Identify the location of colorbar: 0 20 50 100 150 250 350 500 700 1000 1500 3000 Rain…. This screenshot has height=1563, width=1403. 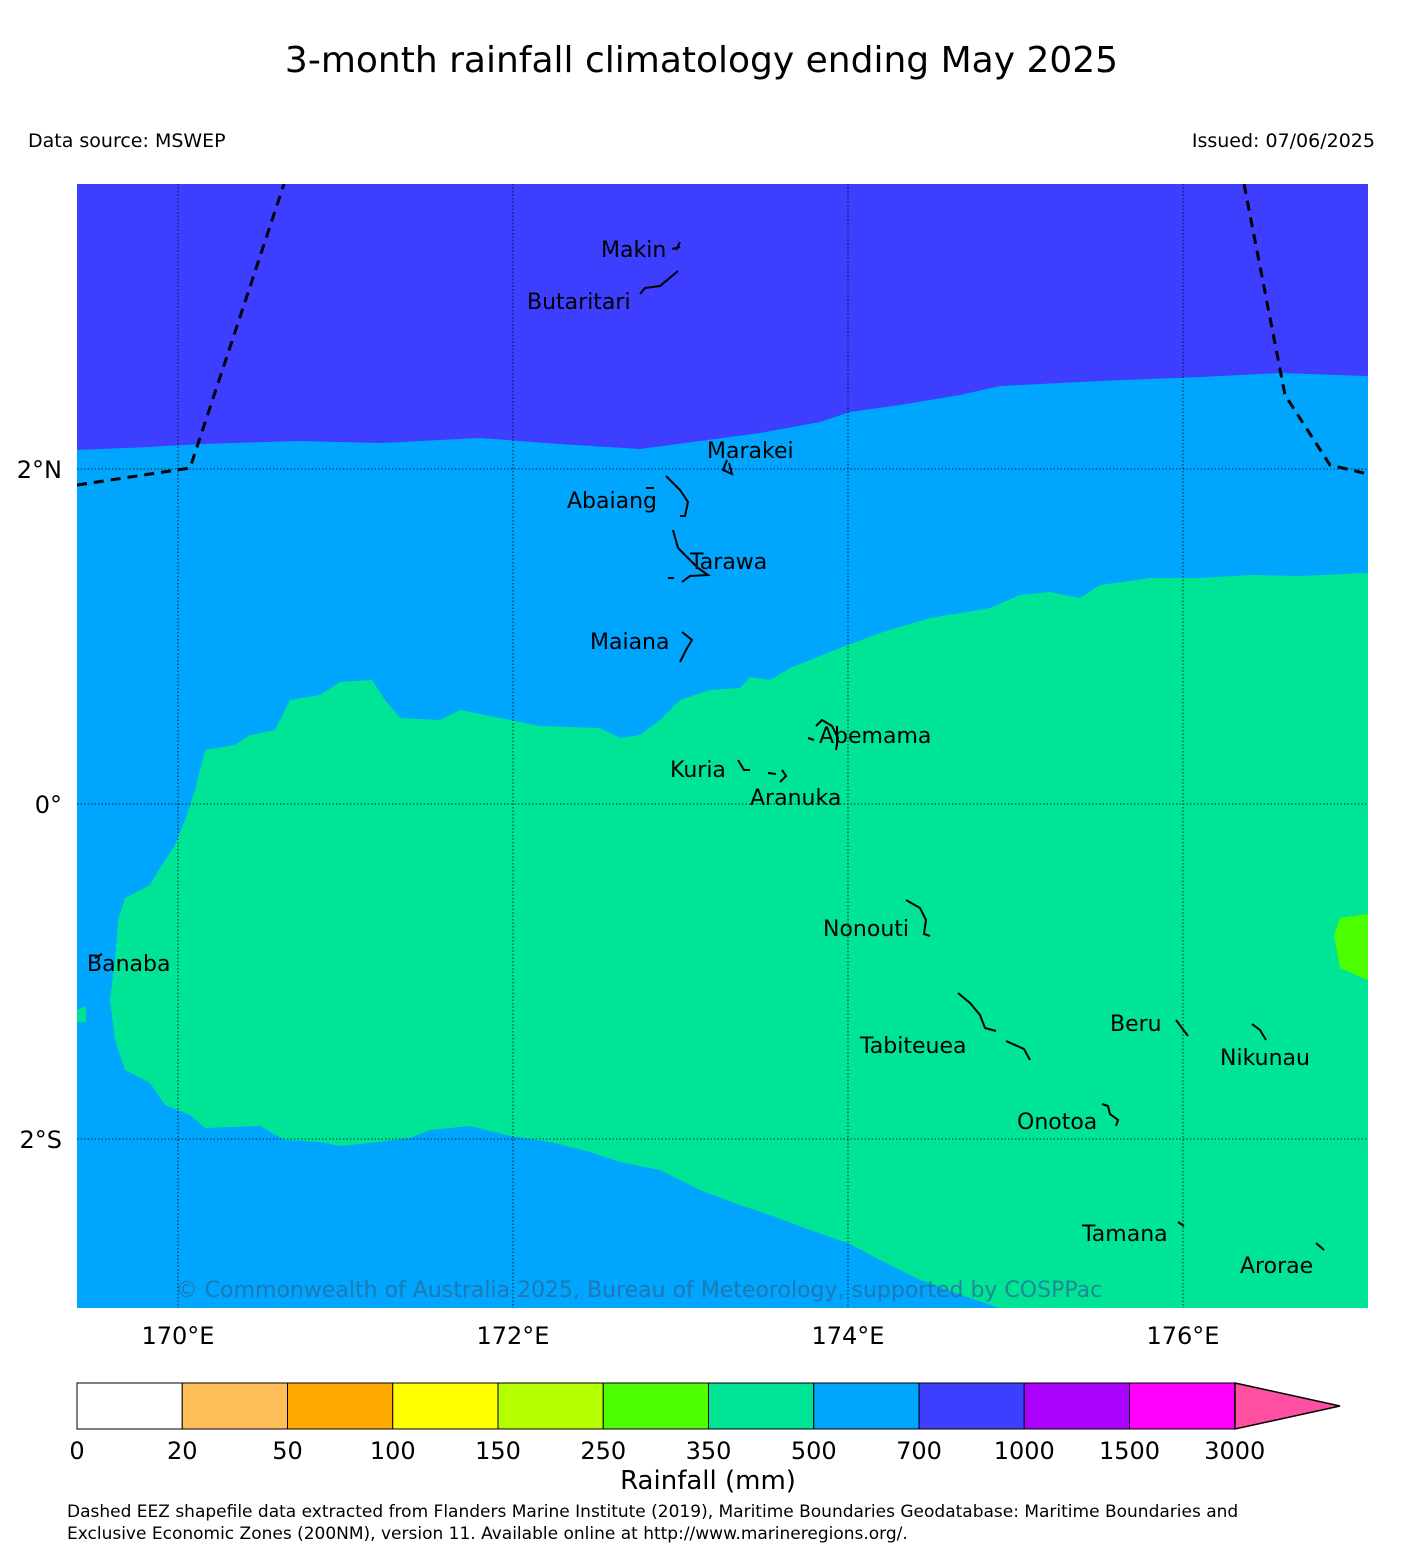
(705, 1439).